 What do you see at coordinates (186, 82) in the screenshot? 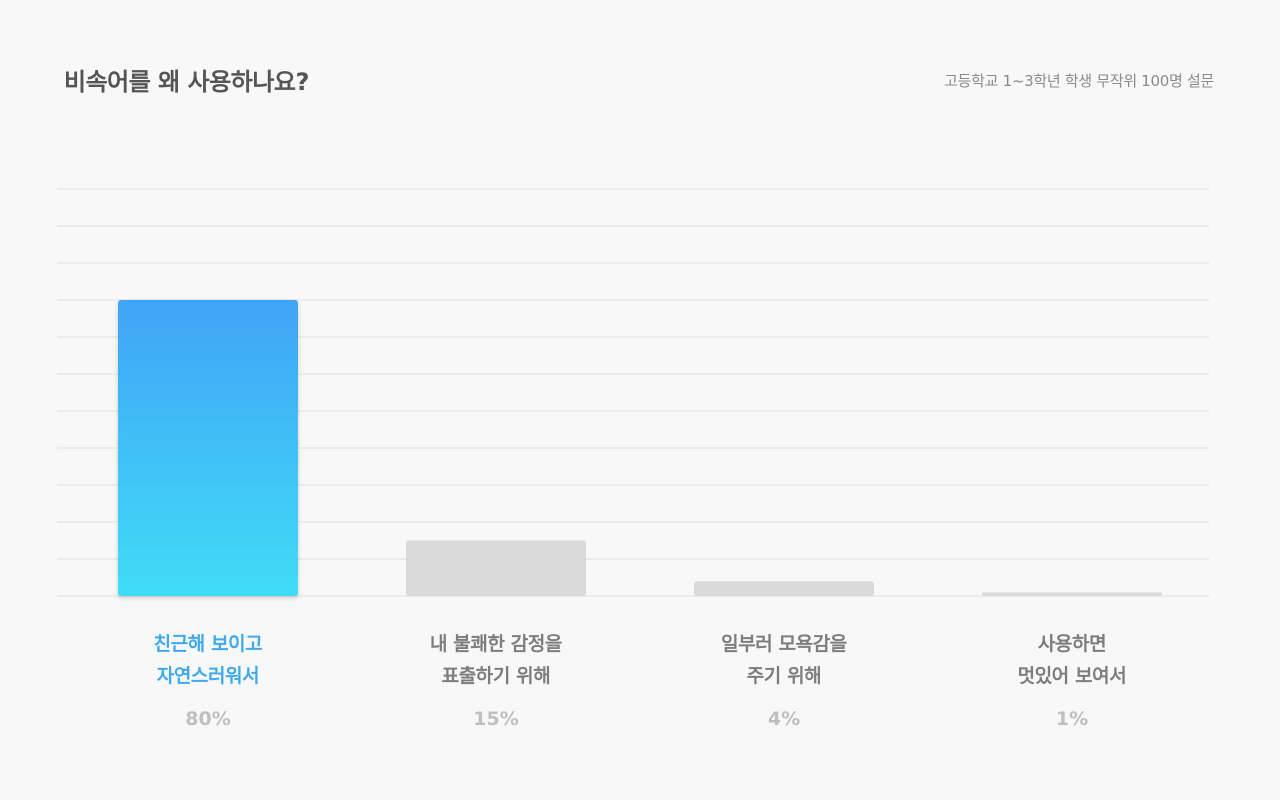
I see `chart-title: 비속어를 왜 사용하나요?` at bounding box center [186, 82].